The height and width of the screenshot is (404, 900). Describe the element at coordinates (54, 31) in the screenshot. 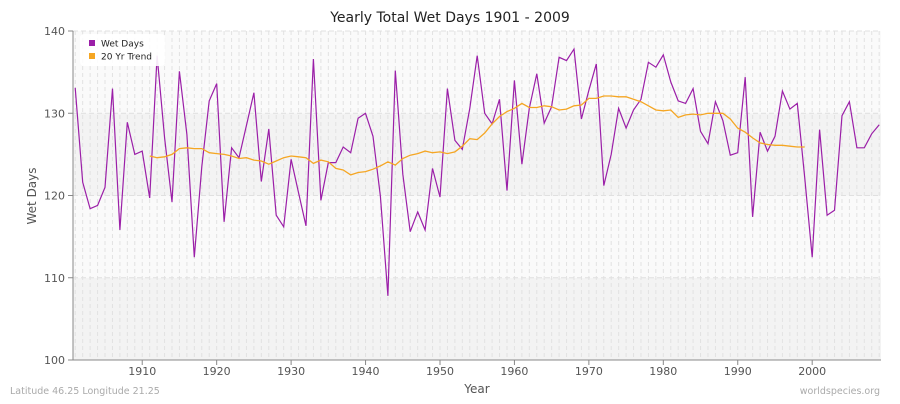

I see `y-tick-label: 140` at that location.